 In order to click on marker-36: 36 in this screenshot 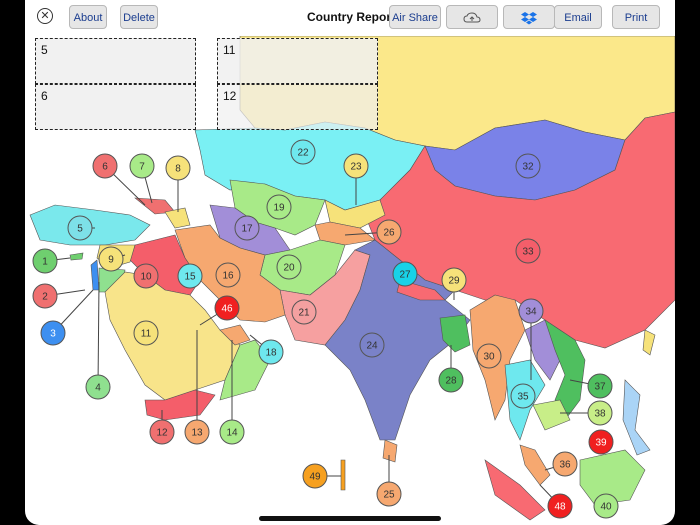, I will do `click(561, 464)`.